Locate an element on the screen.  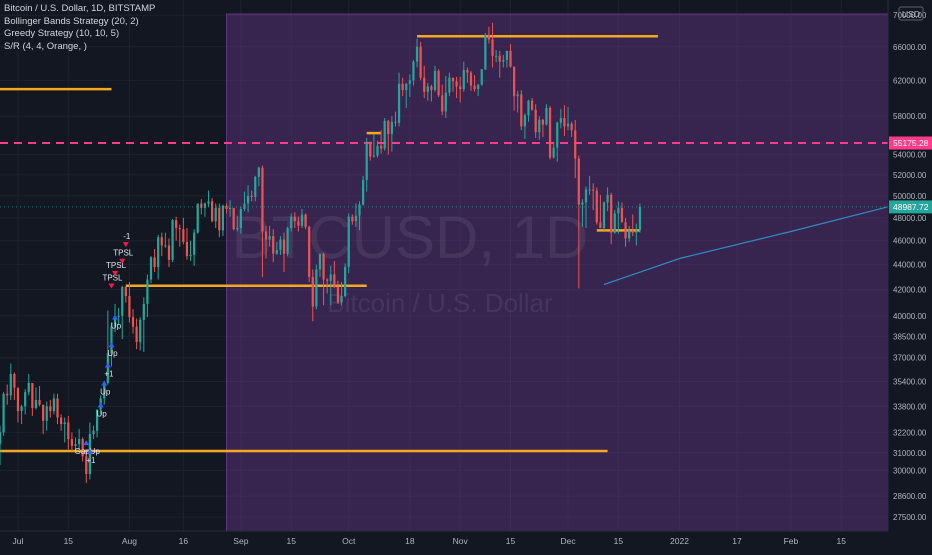
legend-study-bollinger: Bollinger Bands Strategy (20, 2) is located at coordinates (71, 21).